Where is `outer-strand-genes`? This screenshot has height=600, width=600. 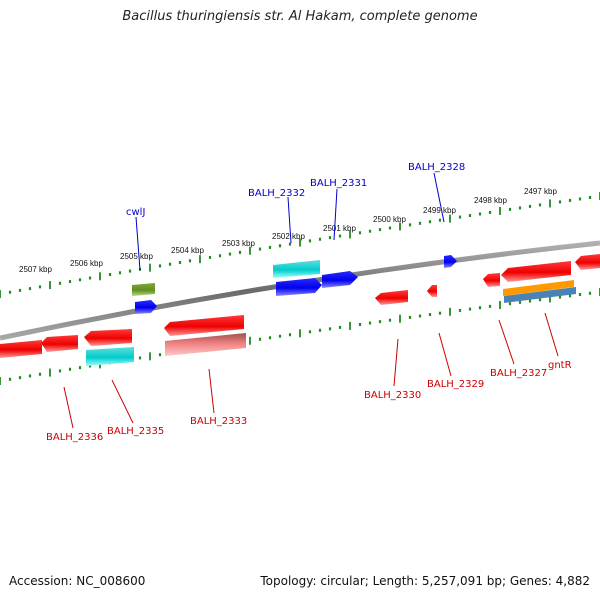
outer-strand-genes is located at coordinates (294, 284).